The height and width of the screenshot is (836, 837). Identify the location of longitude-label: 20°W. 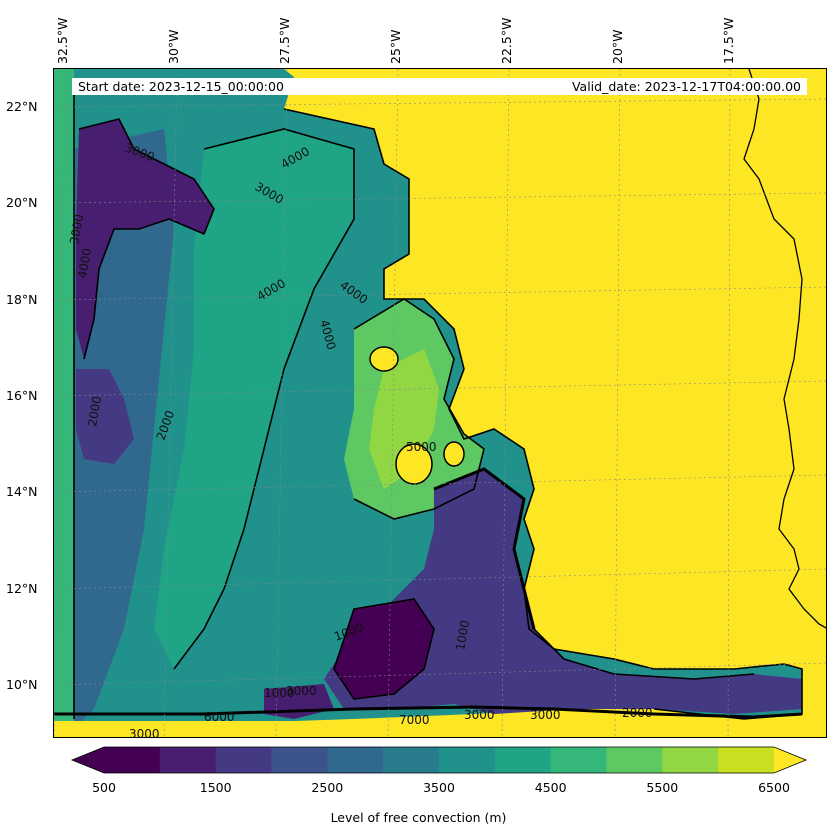
(617, 46).